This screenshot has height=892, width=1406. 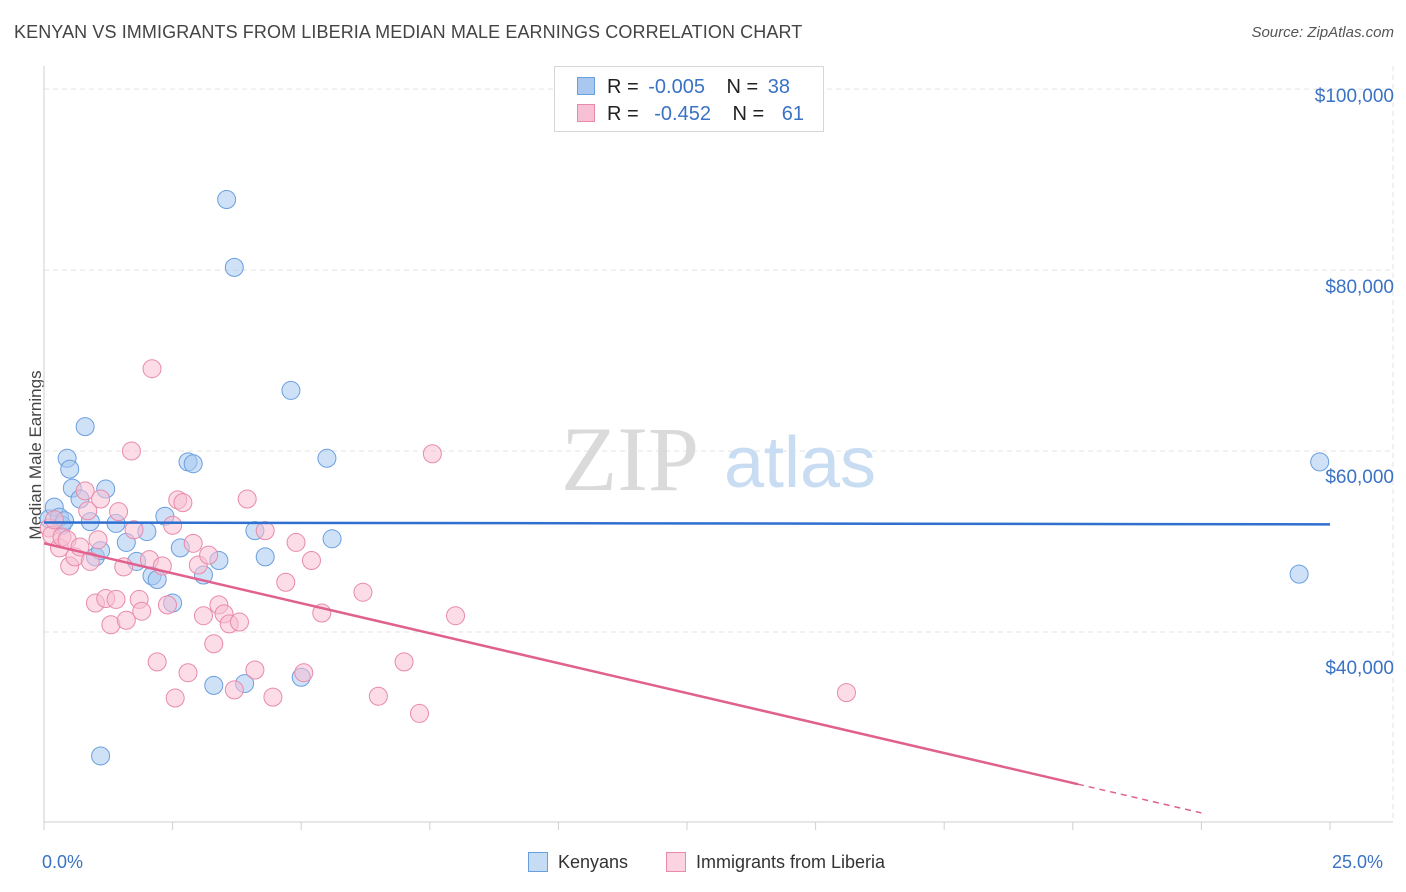 I want to click on legend-swatch-liberia, so click(x=586, y=113).